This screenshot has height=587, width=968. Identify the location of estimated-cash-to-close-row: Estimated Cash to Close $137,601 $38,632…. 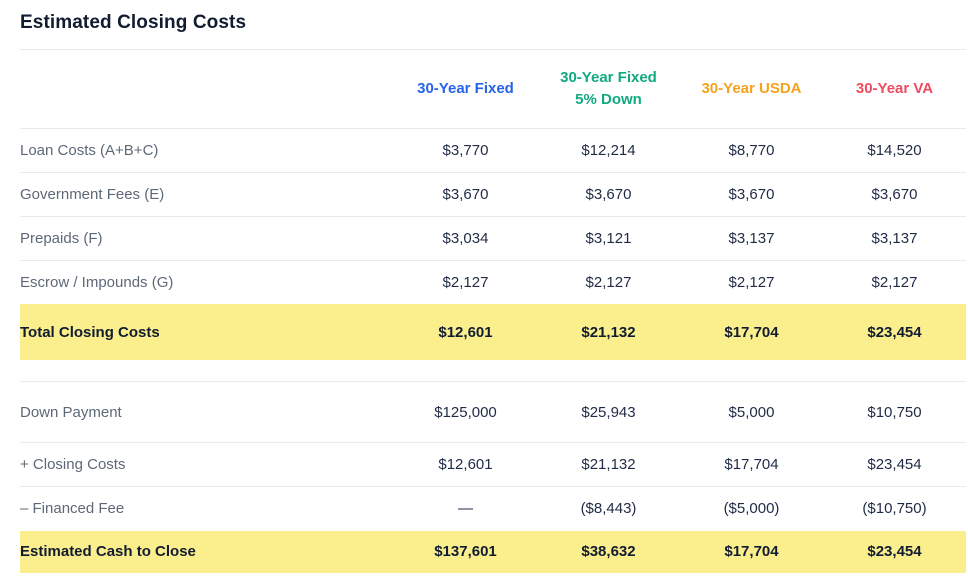
(493, 551).